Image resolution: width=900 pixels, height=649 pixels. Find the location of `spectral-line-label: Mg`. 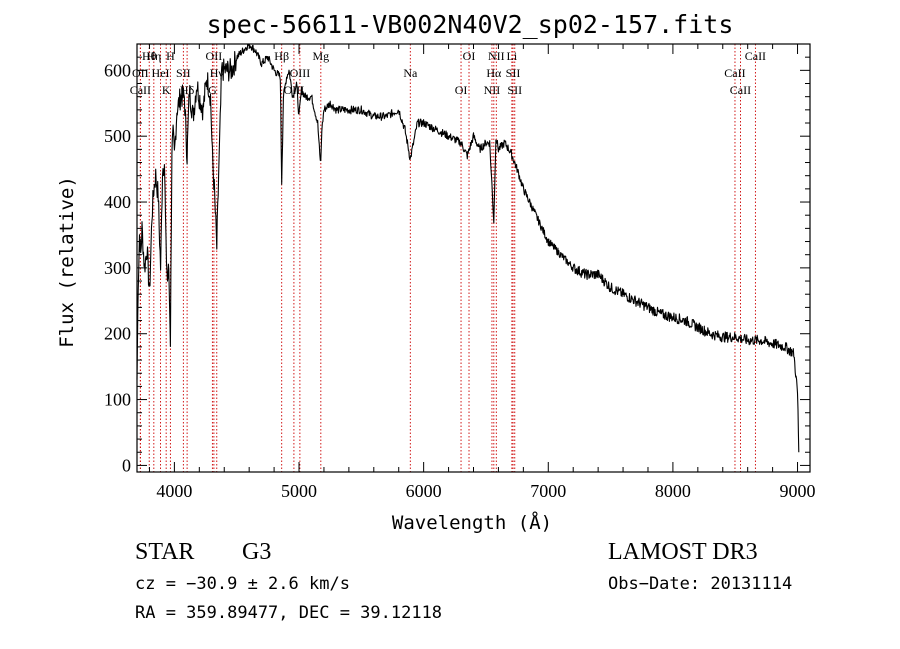

spectral-line-label: Mg is located at coordinates (320, 56).